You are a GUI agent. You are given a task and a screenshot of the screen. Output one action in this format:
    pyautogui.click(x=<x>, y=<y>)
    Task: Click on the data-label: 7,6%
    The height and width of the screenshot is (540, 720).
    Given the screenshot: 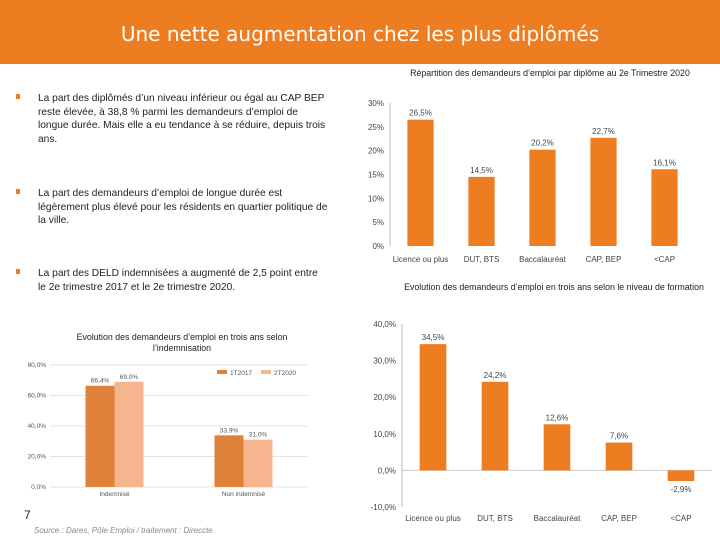 What is the action you would take?
    pyautogui.click(x=619, y=436)
    